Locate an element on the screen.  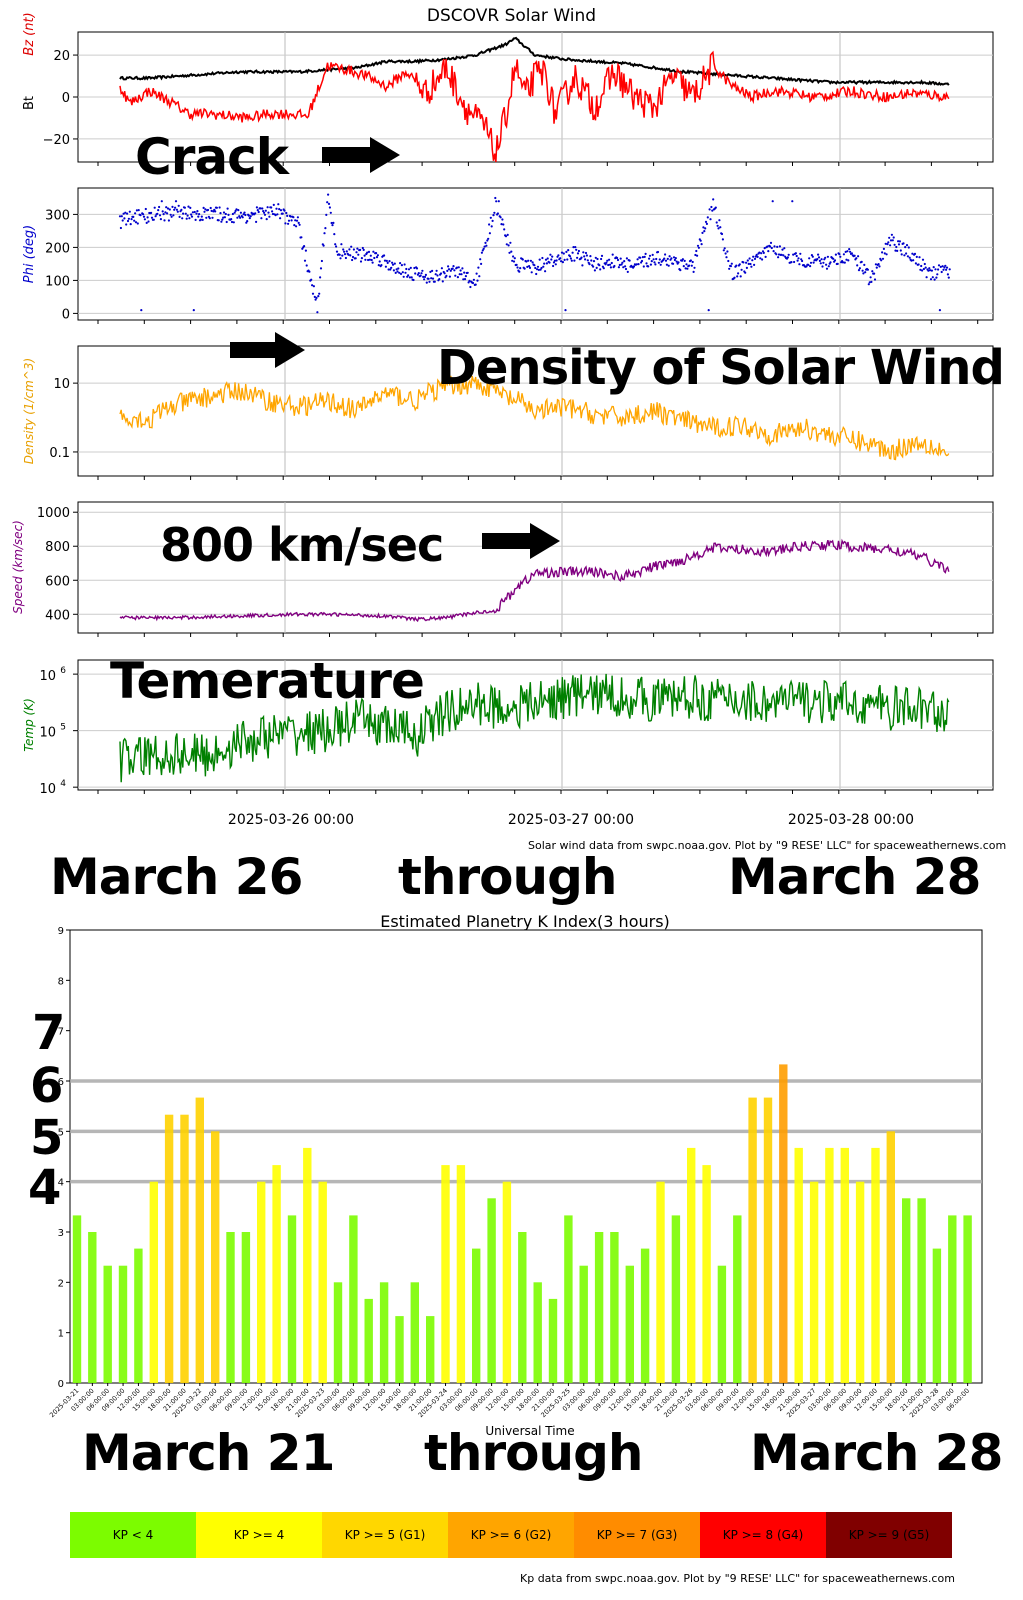
y-axis-label-bz: Bz (nt) is located at coordinates (29, 33).